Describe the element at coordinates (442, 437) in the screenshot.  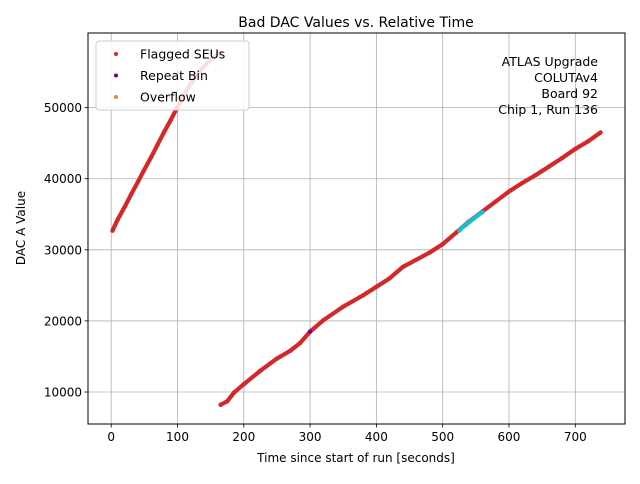
I see `x-tick-label: 500` at that location.